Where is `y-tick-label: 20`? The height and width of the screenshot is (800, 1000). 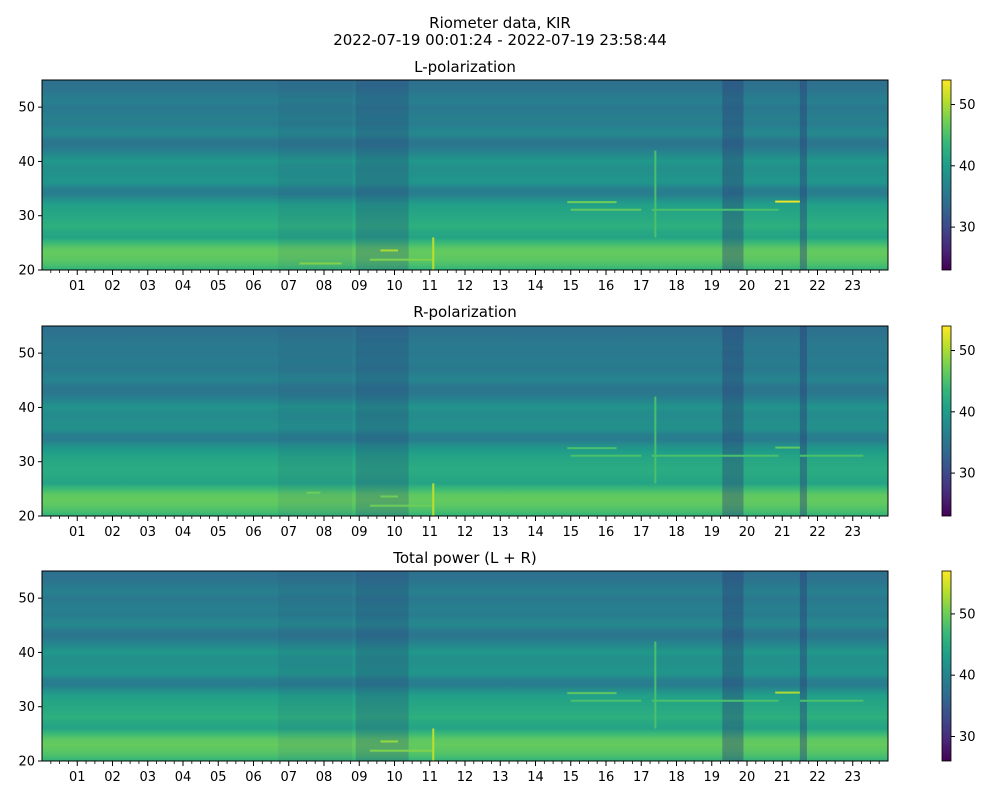
y-tick-label: 20 is located at coordinates (26, 271).